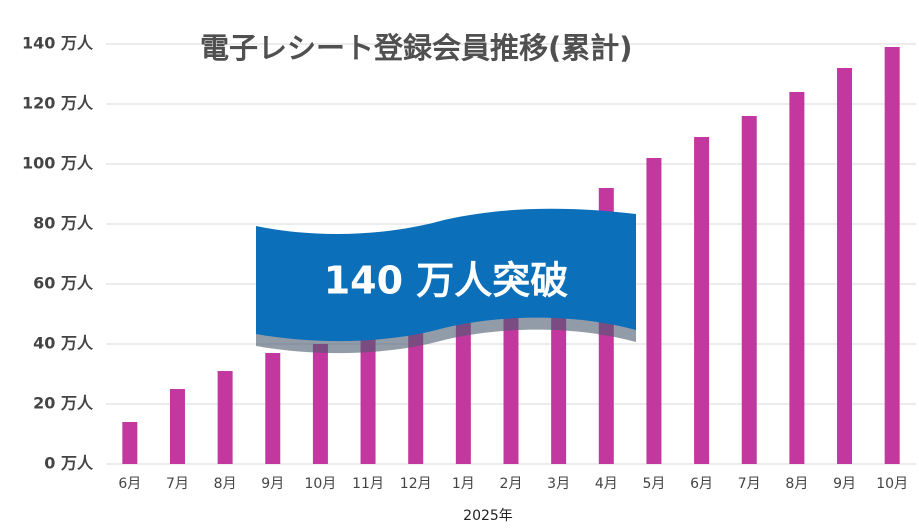 This screenshot has width=919, height=528. I want to click on x-tick-label: 2月, so click(511, 484).